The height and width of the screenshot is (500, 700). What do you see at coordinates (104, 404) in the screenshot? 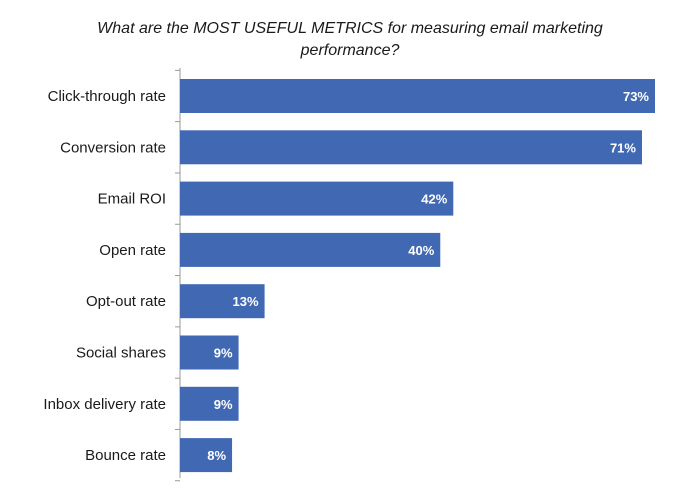
I see `category-label: Inbox delivery rate` at bounding box center [104, 404].